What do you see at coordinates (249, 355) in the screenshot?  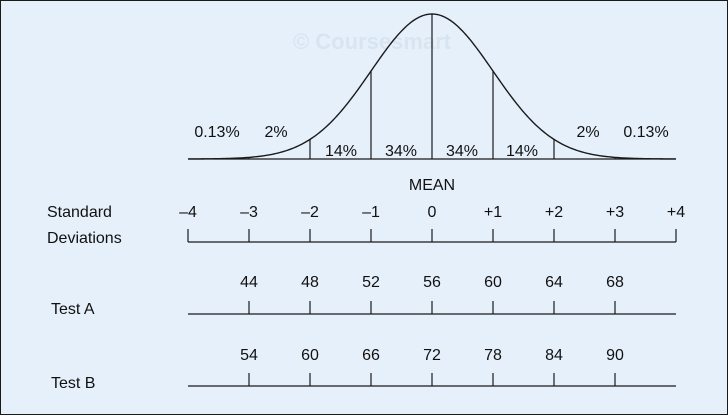 I see `test-b-tick-label: 54` at bounding box center [249, 355].